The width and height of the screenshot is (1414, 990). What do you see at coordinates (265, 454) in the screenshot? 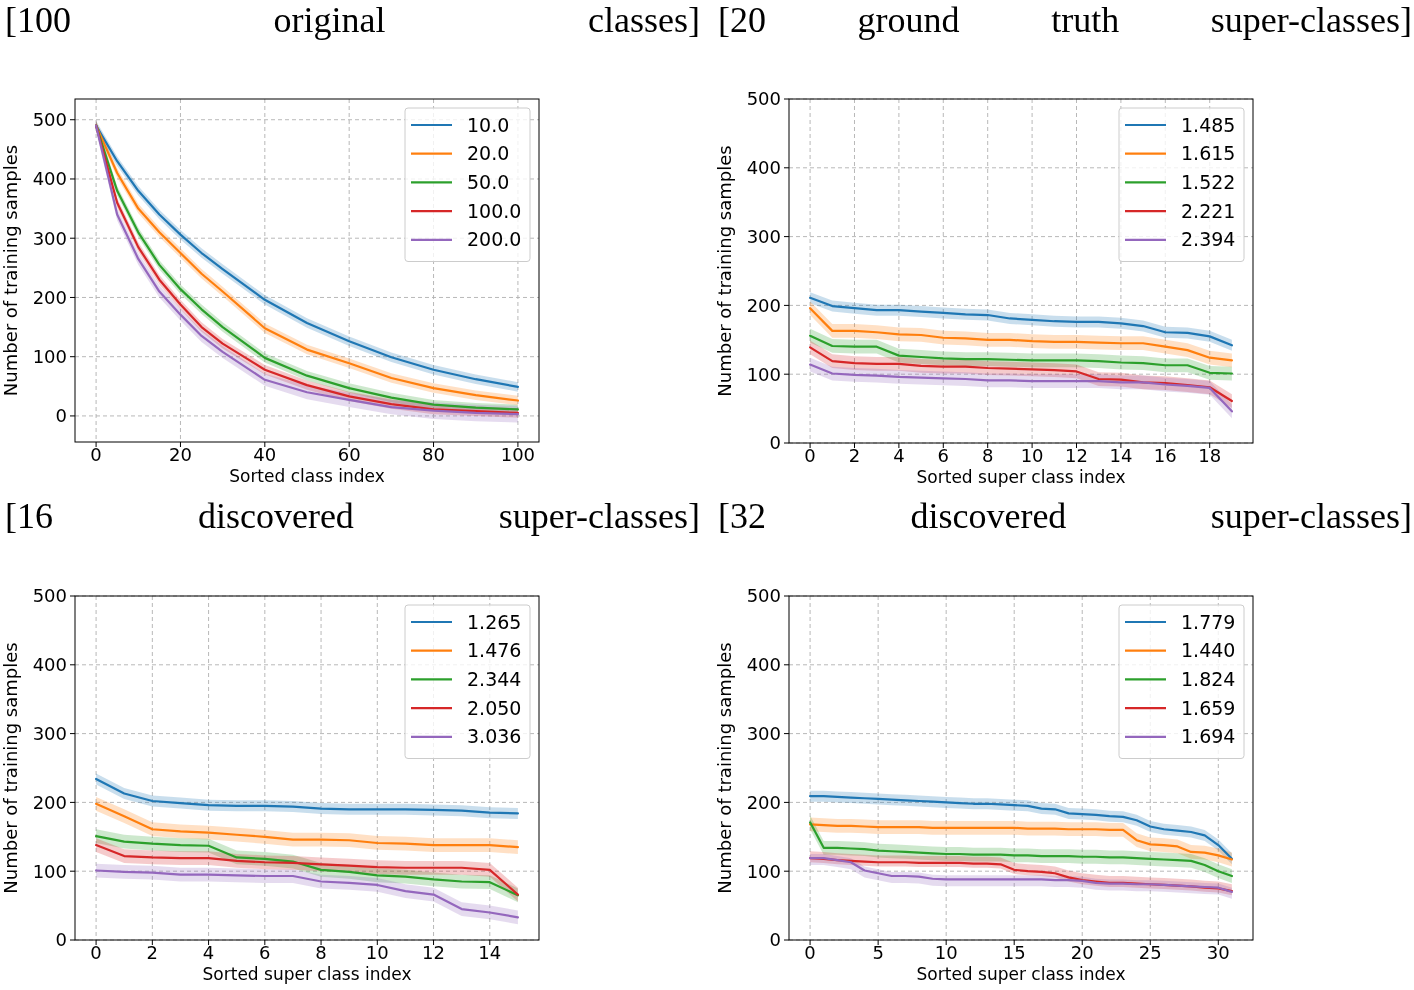
I see `x-tick-label: 40` at bounding box center [265, 454].